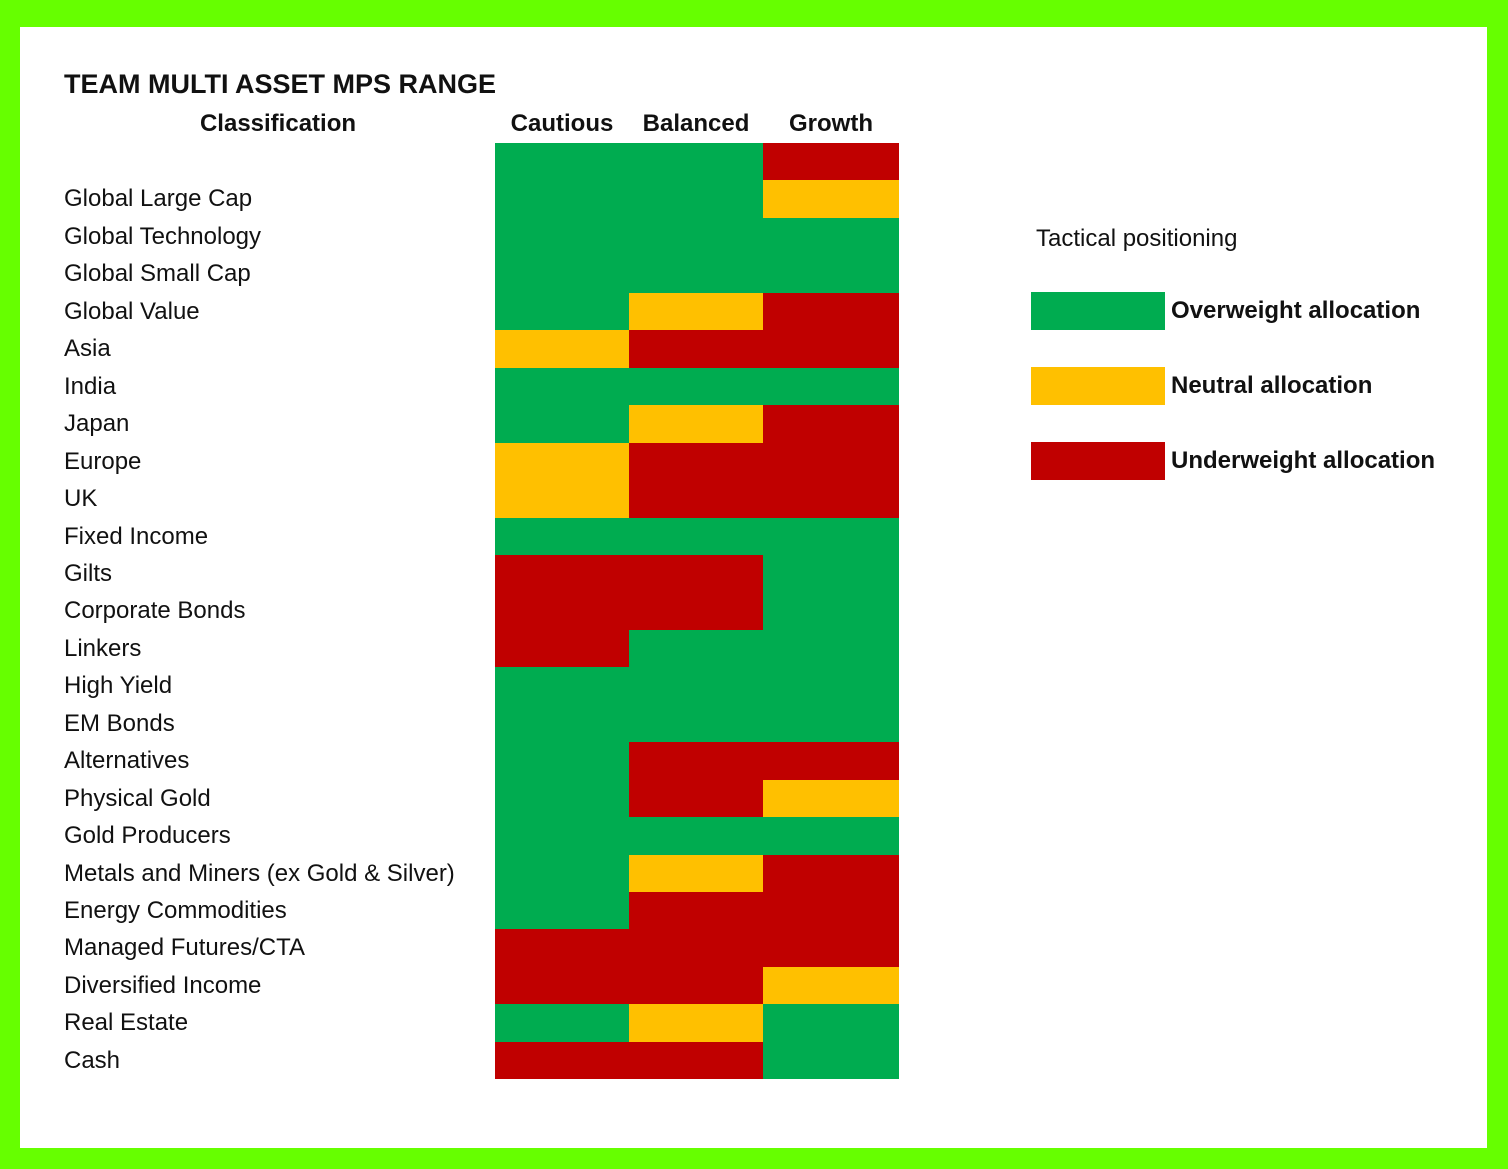 The image size is (1508, 1169). I want to click on heatmap-cell-24-cautious, so click(562, 1023).